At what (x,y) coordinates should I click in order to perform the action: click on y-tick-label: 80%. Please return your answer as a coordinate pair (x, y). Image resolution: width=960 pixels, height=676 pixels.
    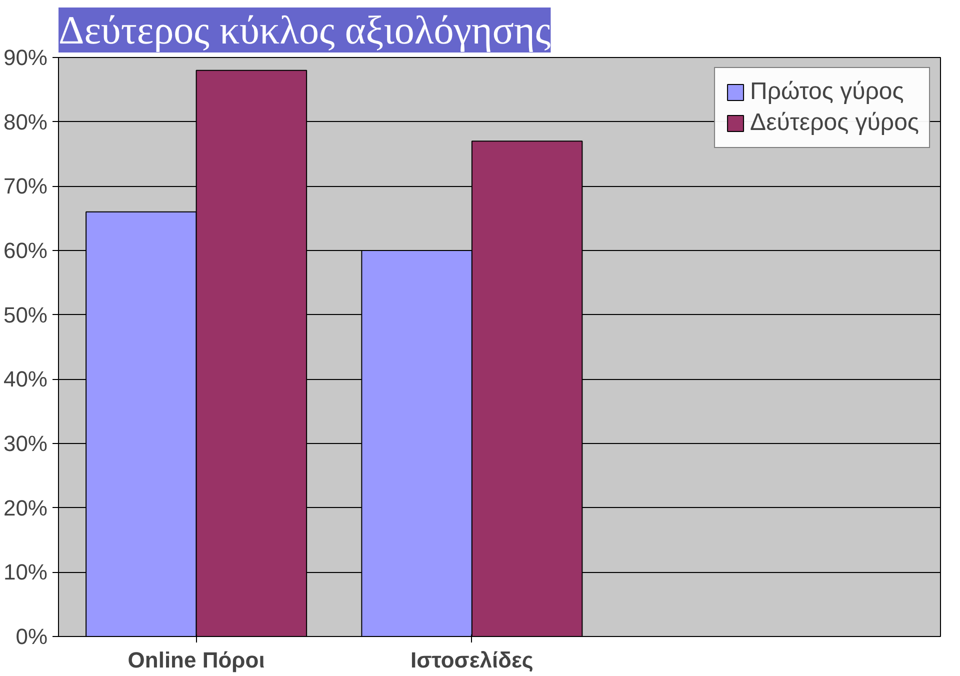
    Looking at the image, I should click on (25, 121).